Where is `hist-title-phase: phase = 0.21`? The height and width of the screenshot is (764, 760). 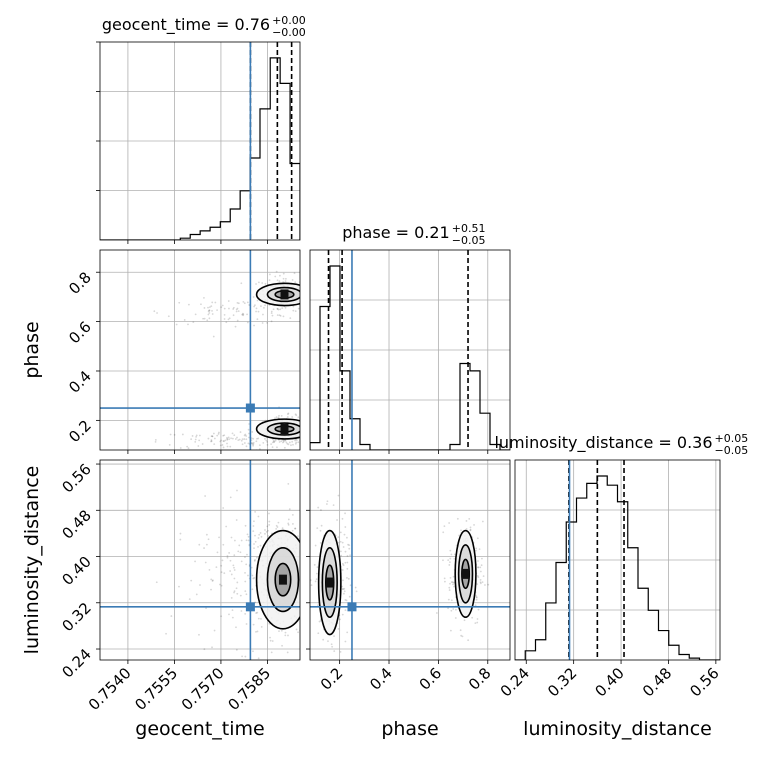 hist-title-phase: phase = 0.21 is located at coordinates (395, 232).